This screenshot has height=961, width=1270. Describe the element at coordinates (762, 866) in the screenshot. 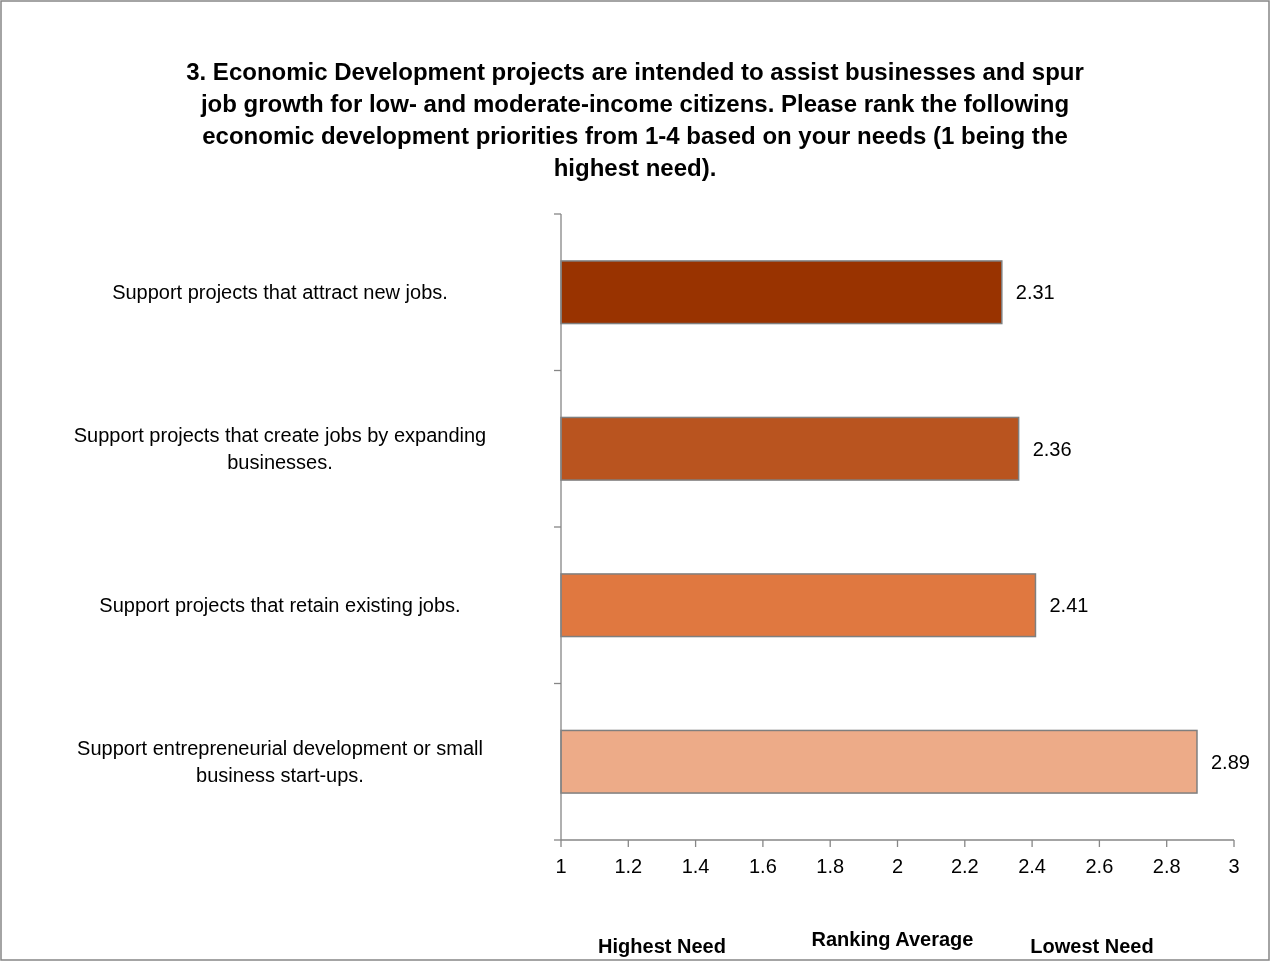

I see `x-tick-label: 1.6` at that location.